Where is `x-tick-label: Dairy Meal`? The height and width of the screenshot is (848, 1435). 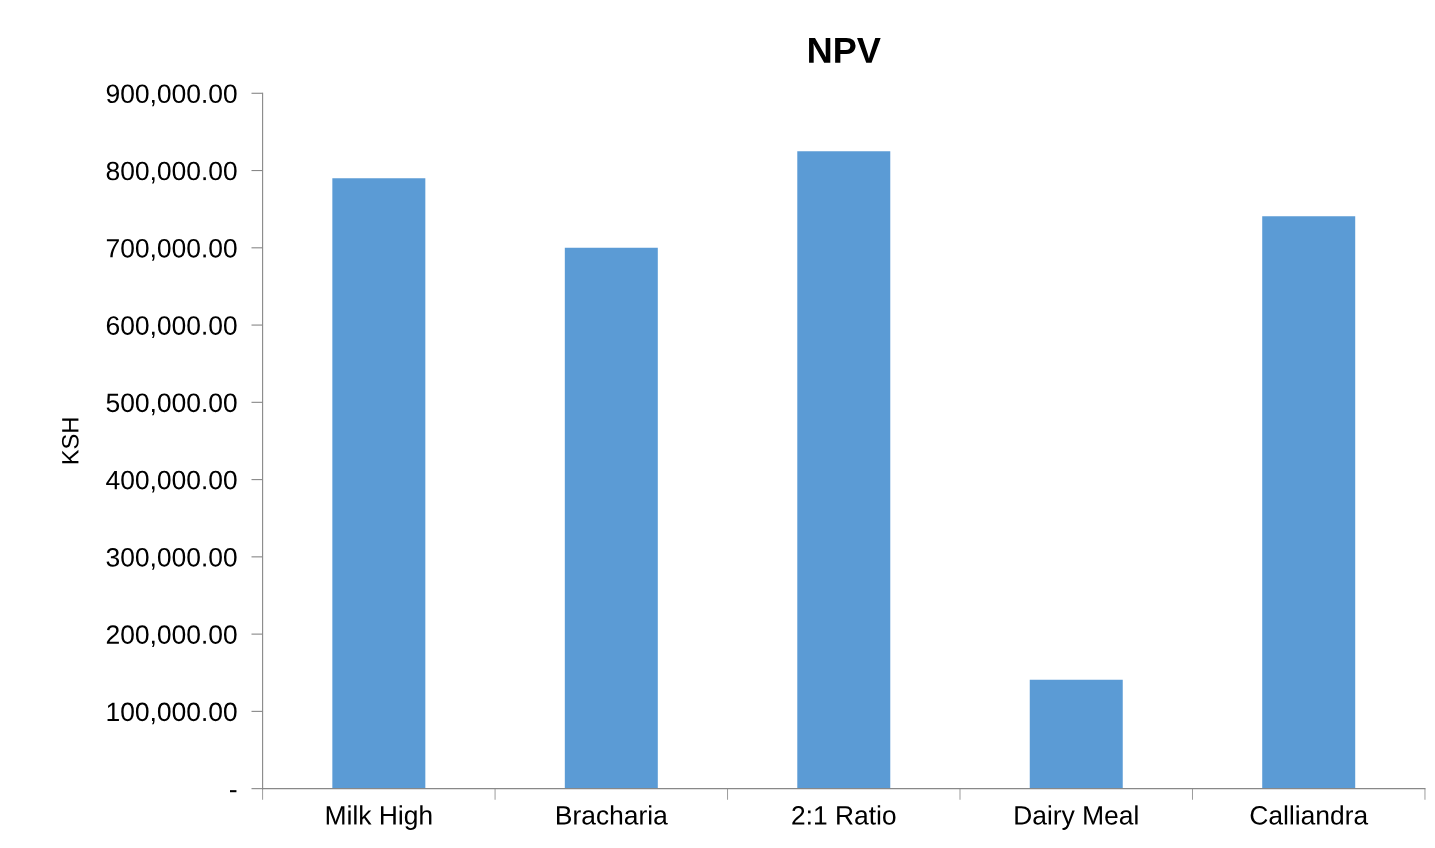
x-tick-label: Dairy Meal is located at coordinates (1076, 817).